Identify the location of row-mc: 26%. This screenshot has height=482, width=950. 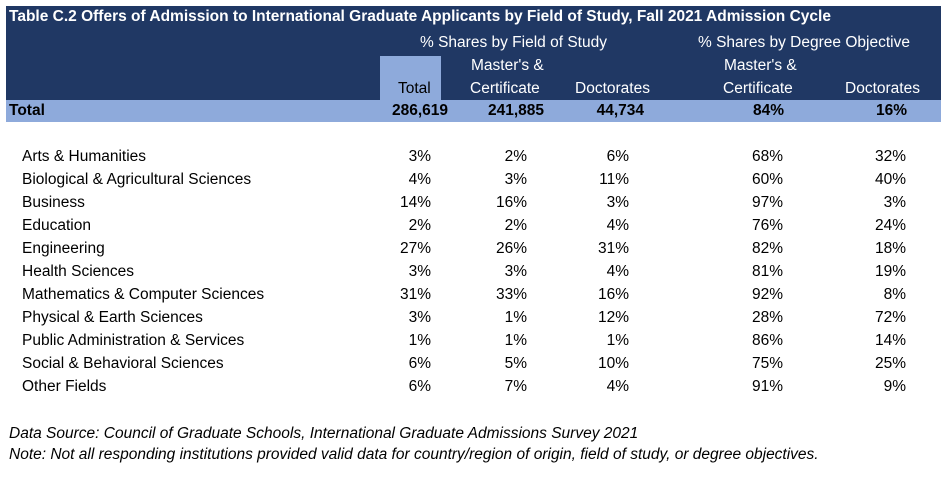
(511, 248).